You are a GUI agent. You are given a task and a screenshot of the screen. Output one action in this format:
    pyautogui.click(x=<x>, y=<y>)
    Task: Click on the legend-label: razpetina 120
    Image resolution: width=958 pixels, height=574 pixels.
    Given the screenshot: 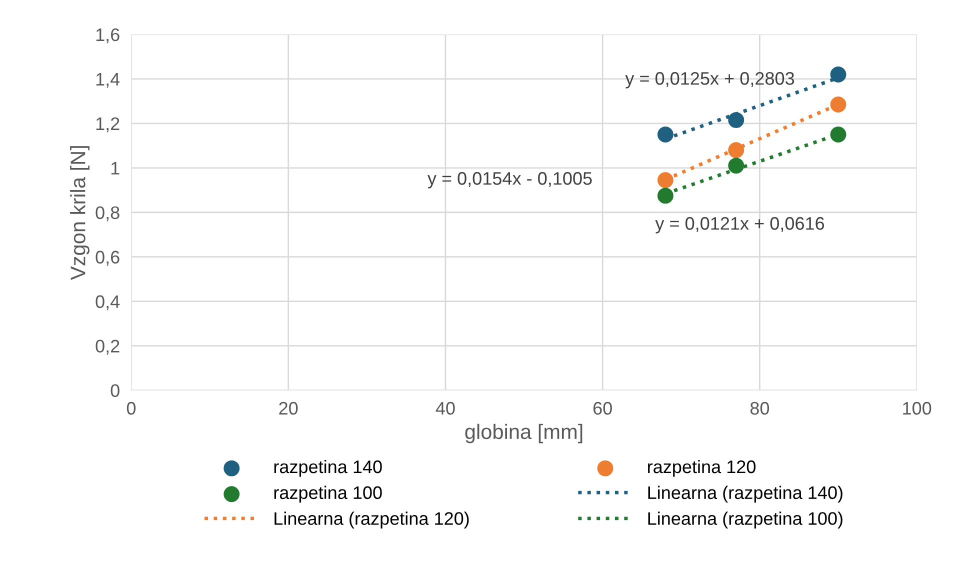 What is the action you would take?
    pyautogui.click(x=702, y=468)
    